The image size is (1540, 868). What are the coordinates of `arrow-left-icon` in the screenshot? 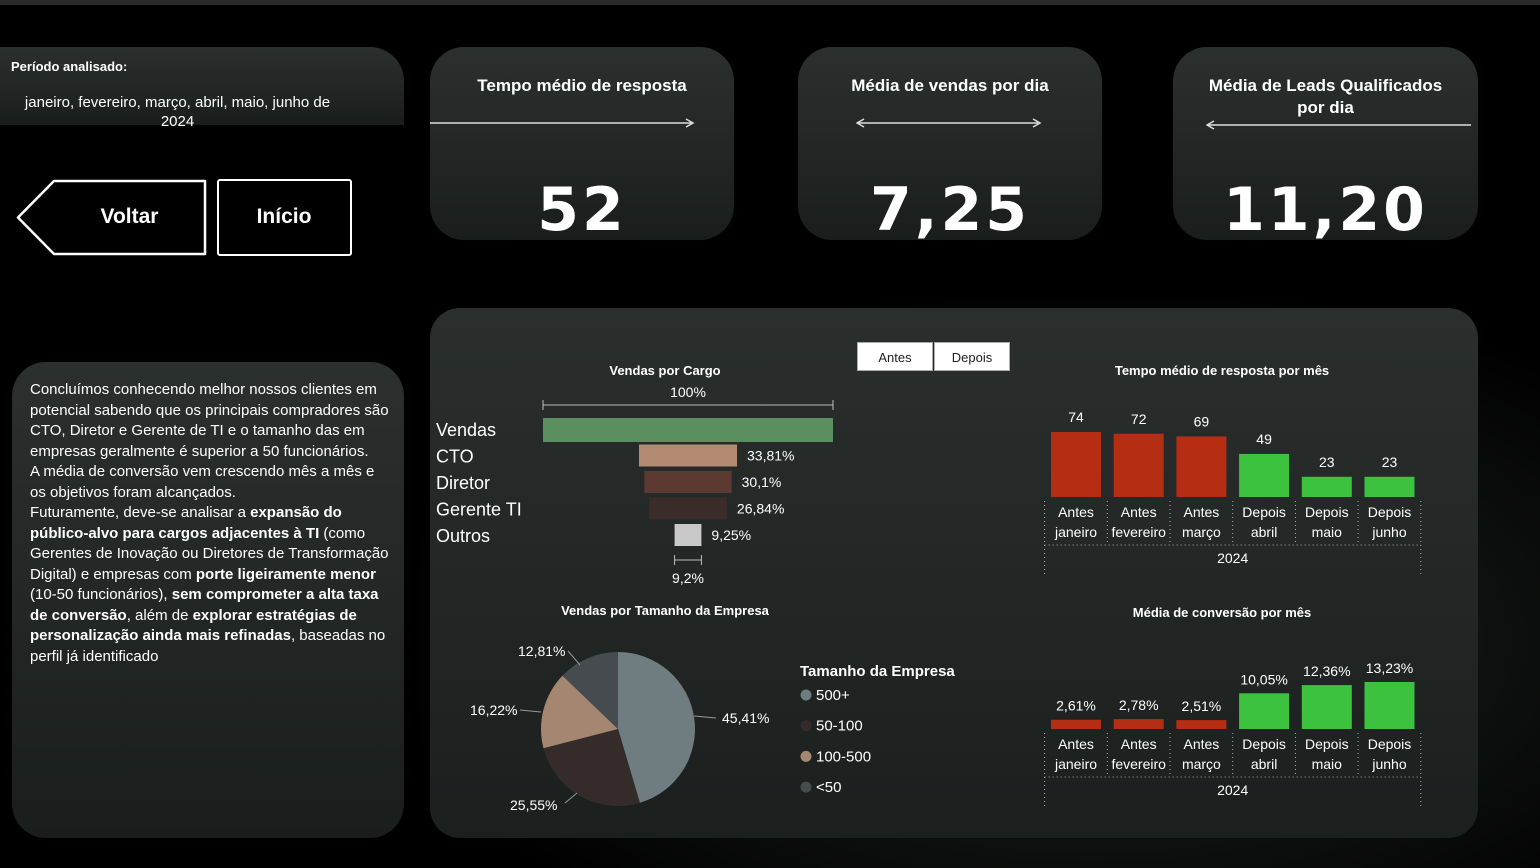 It's located at (1338, 125).